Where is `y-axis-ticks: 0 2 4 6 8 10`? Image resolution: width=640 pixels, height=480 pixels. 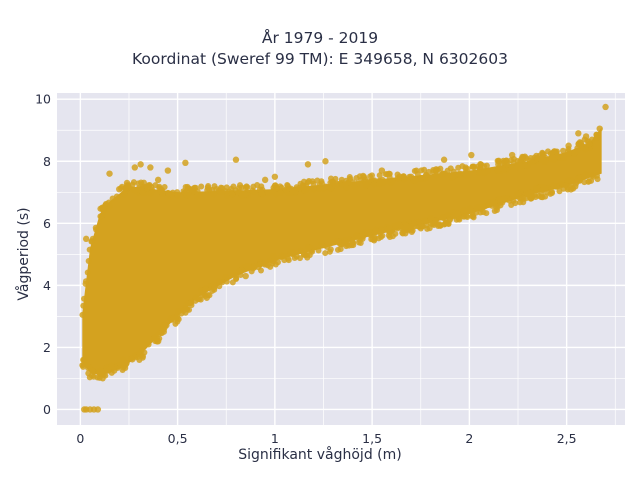
y-axis-ticks: 0 2 4 6 8 10 is located at coordinates (43, 254).